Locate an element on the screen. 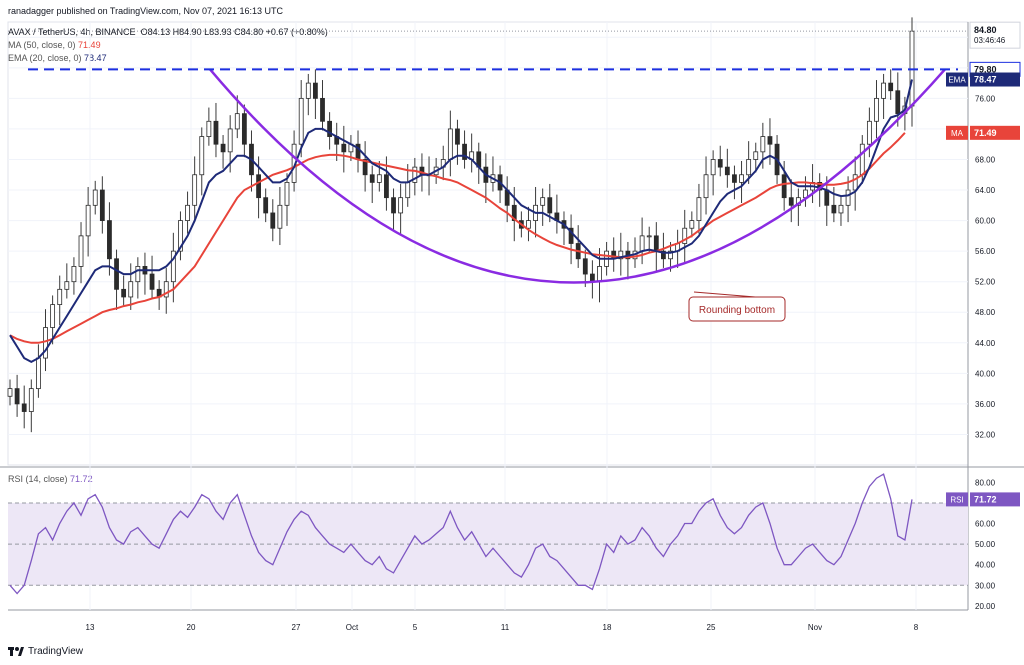  time-tick-label: Nov is located at coordinates (815, 627).